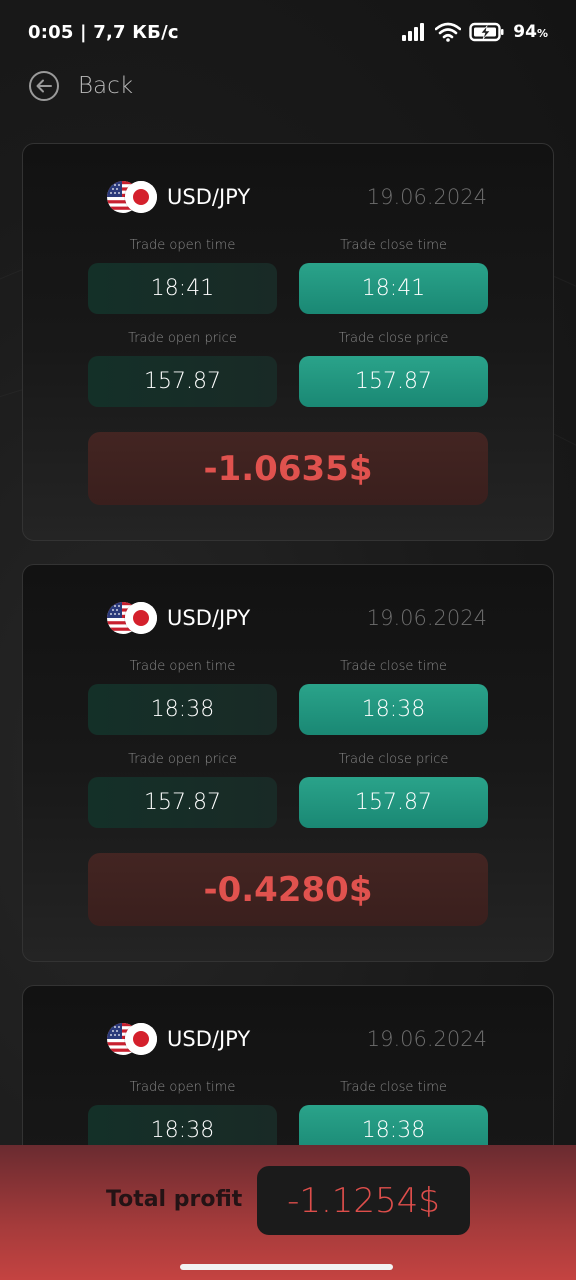 Image resolution: width=576 pixels, height=1280 pixels. What do you see at coordinates (486, 32) in the screenshot?
I see `battery-charging-icon` at bounding box center [486, 32].